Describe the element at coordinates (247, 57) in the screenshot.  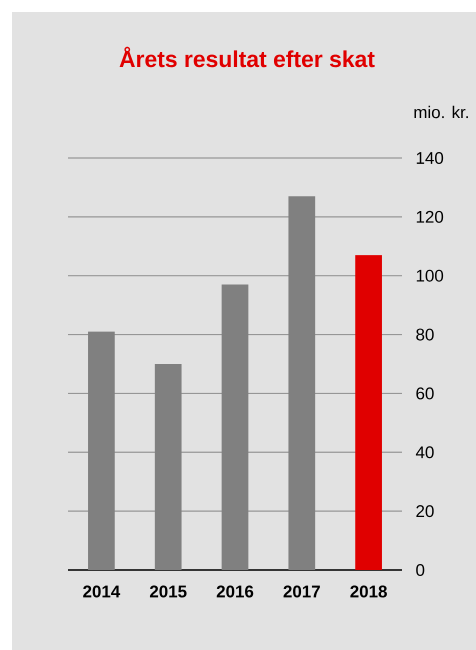
I see `chart-title: Årets resultat efter skat` at that location.